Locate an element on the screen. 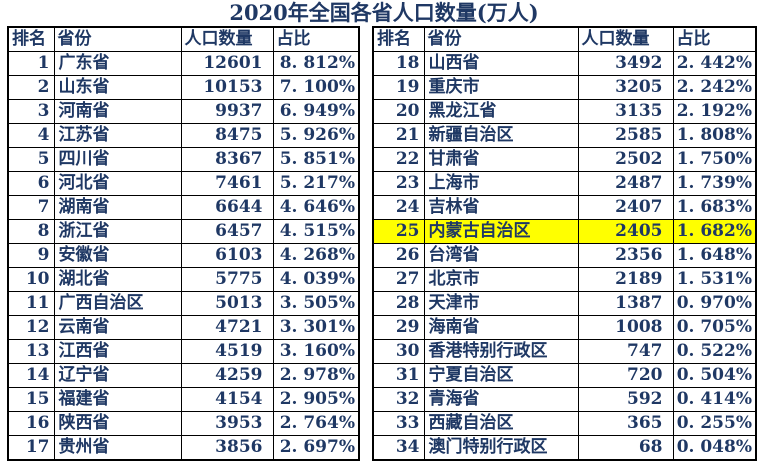 Image resolution: width=768 pixels, height=461 pixels. province-cell: 云南省 is located at coordinates (117, 327).